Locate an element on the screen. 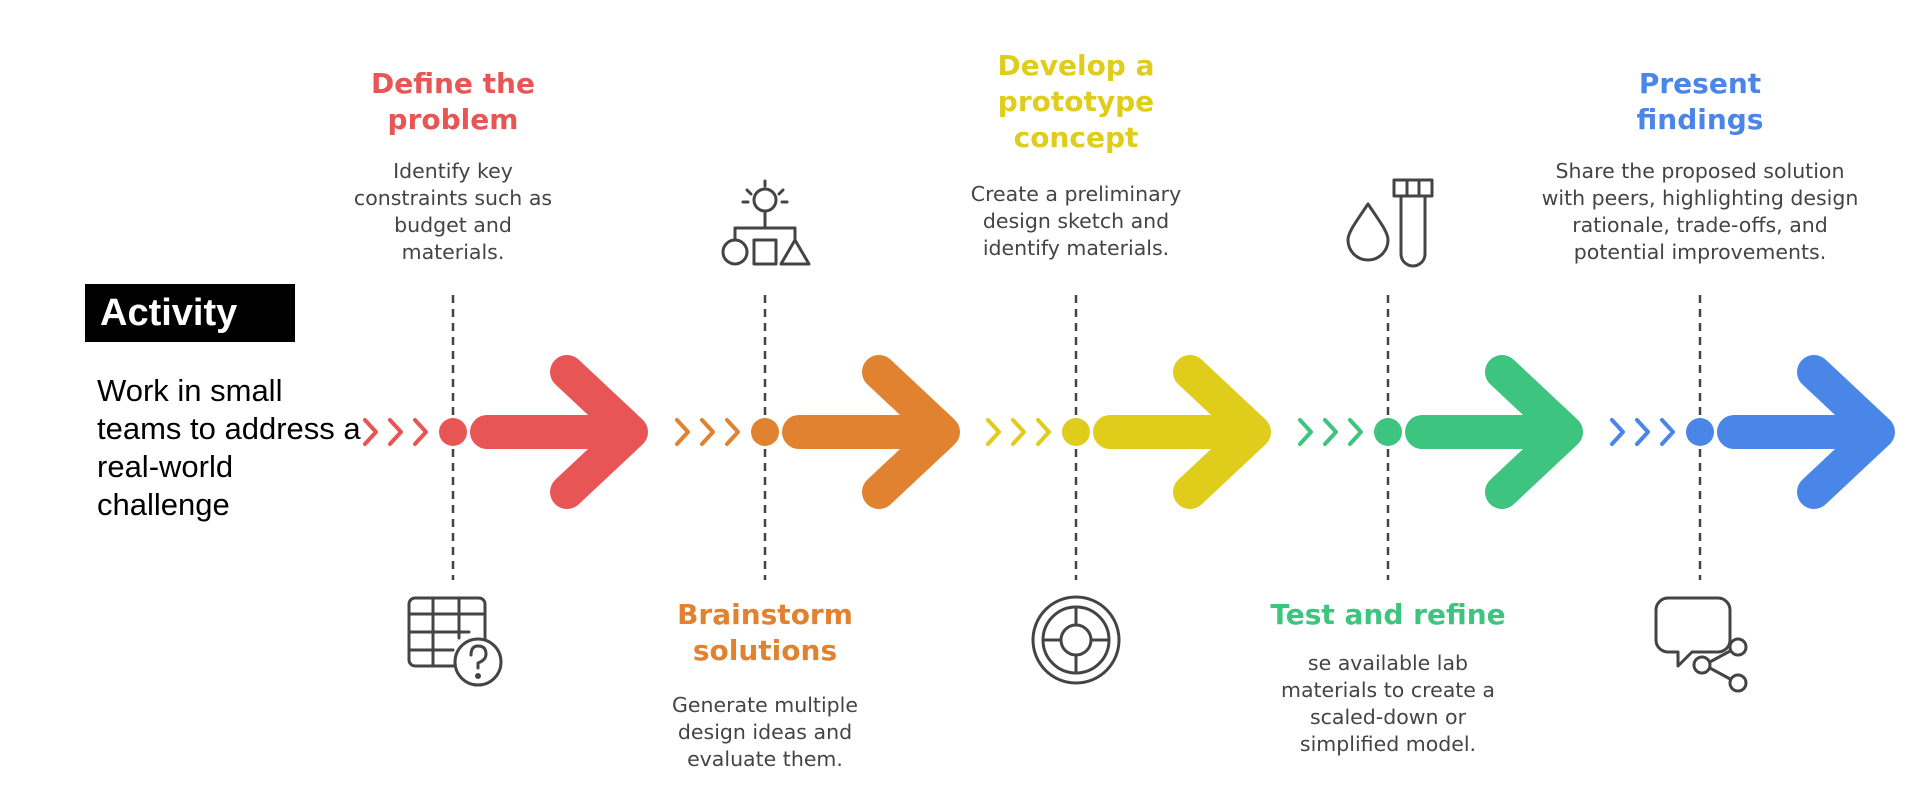 The height and width of the screenshot is (808, 1920). stage-present is located at coordinates (1752, 437).